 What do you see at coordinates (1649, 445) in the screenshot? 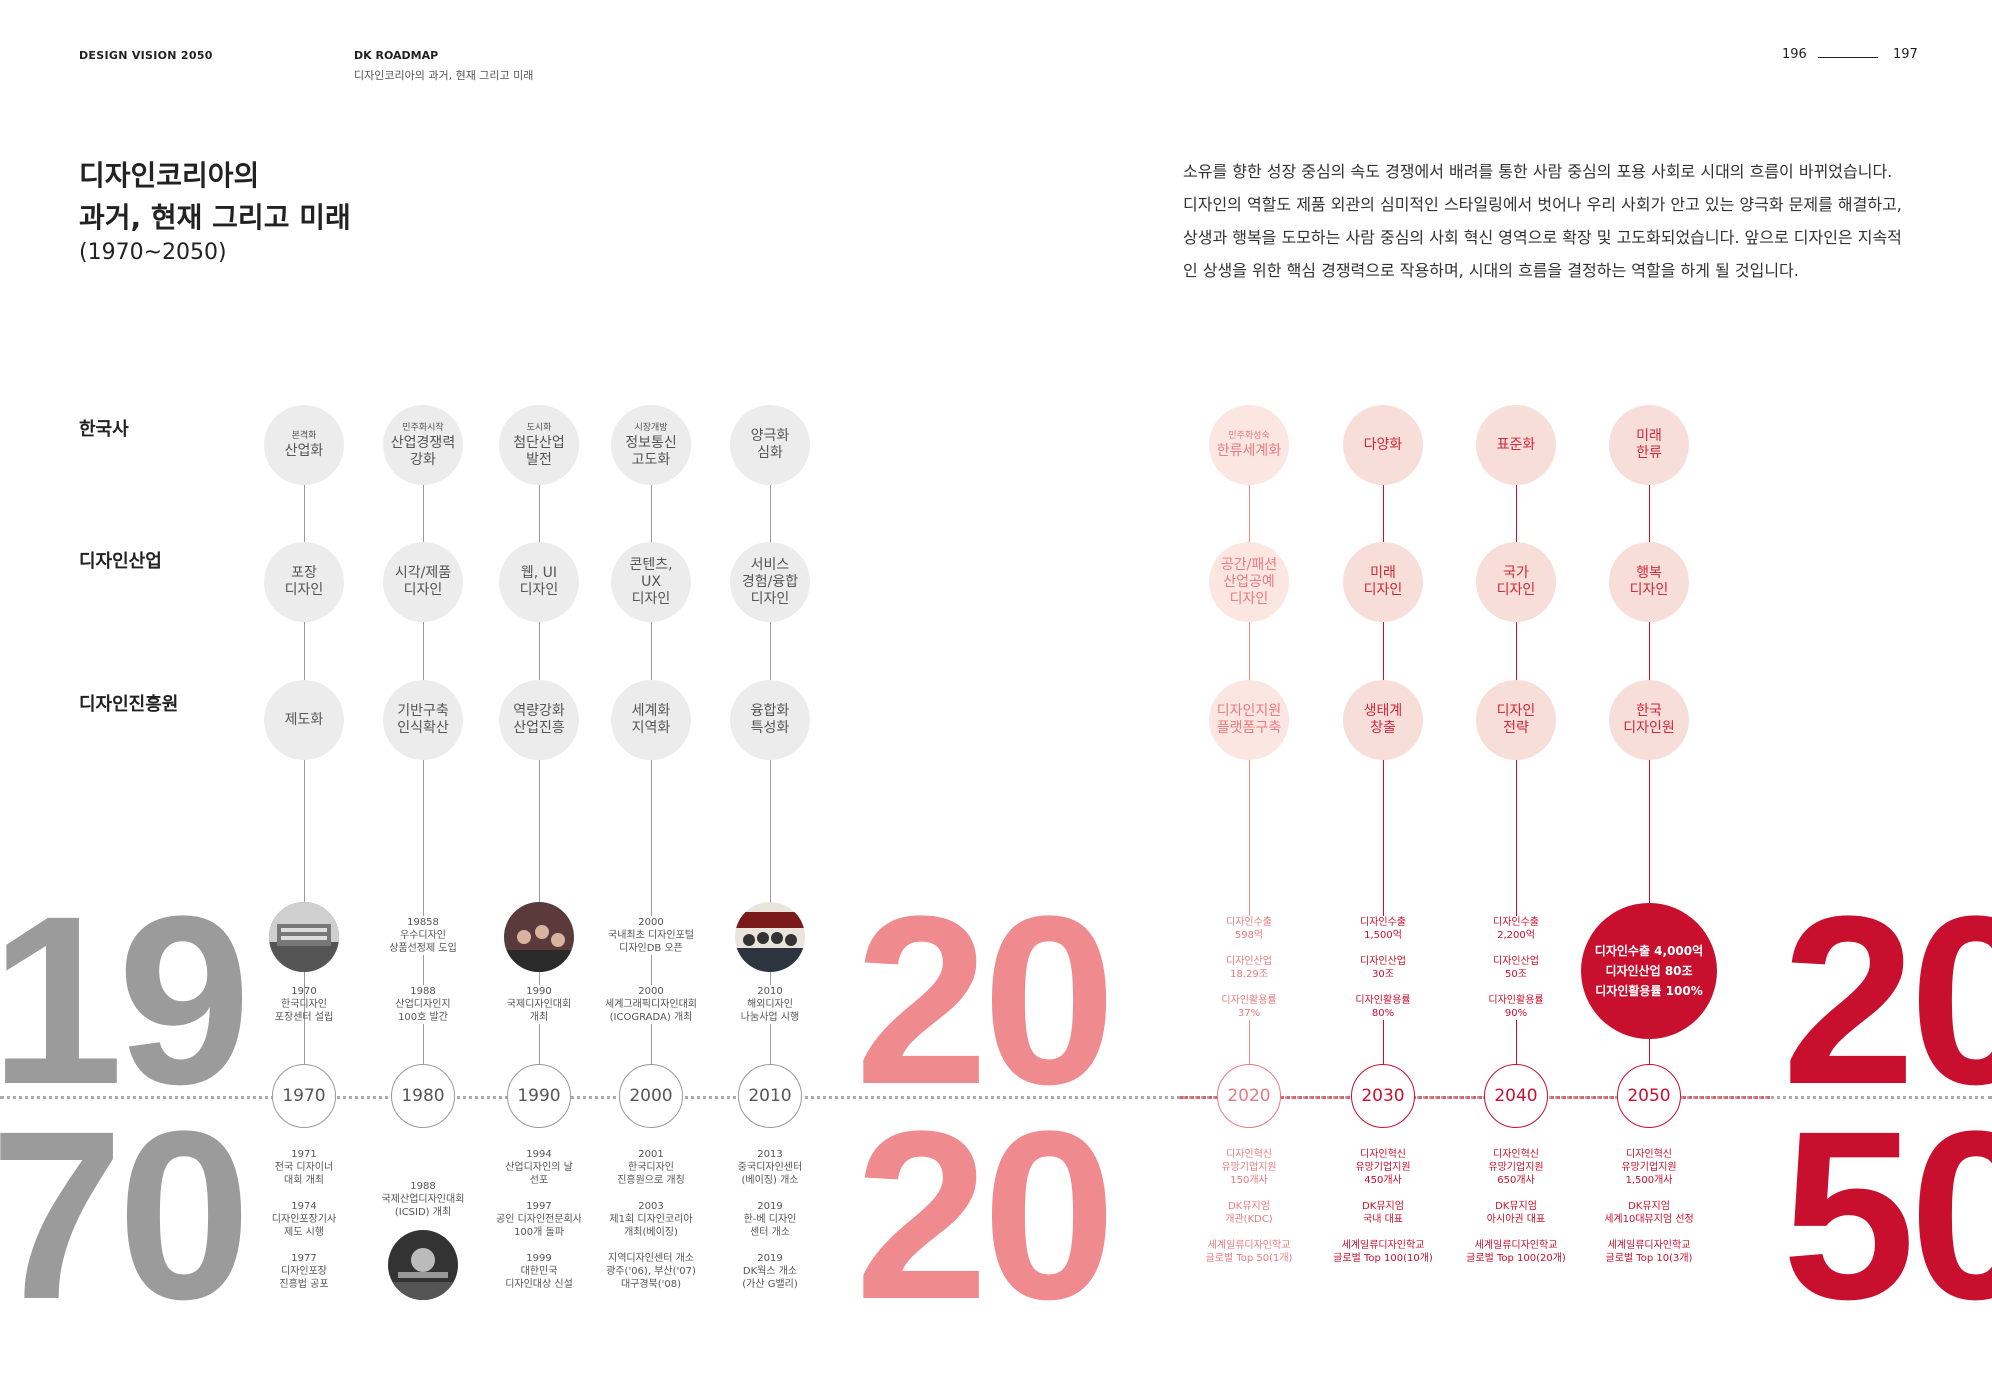
I see `history-circle: 미래 한류` at bounding box center [1649, 445].